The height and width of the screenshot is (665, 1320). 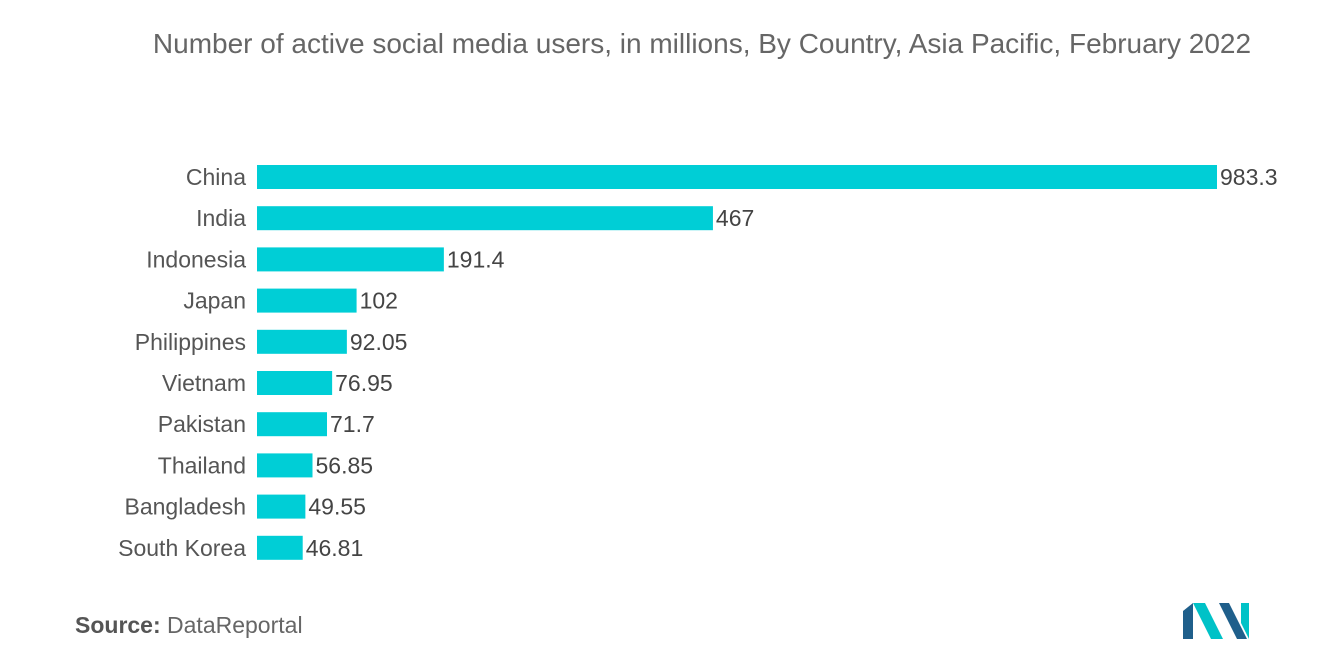 I want to click on source-label: Source:, so click(x=118, y=625).